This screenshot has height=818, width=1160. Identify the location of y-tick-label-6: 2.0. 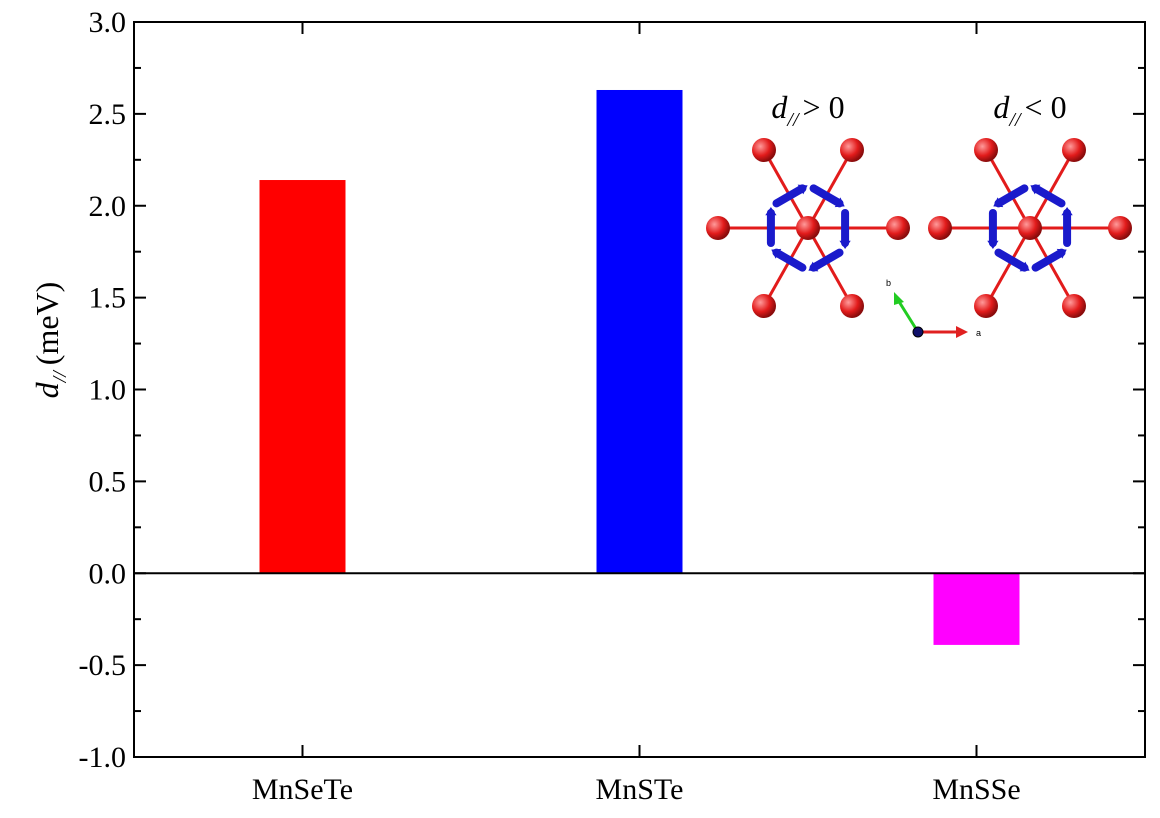
(108, 206).